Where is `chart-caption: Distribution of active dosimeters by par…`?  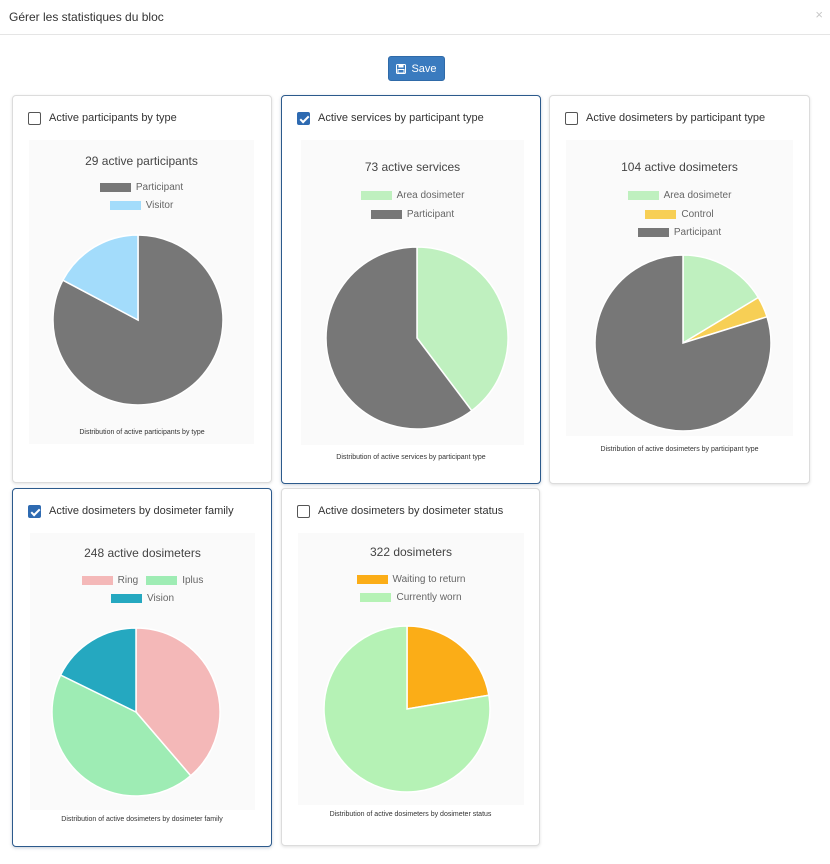 chart-caption: Distribution of active dosimeters by par… is located at coordinates (679, 449).